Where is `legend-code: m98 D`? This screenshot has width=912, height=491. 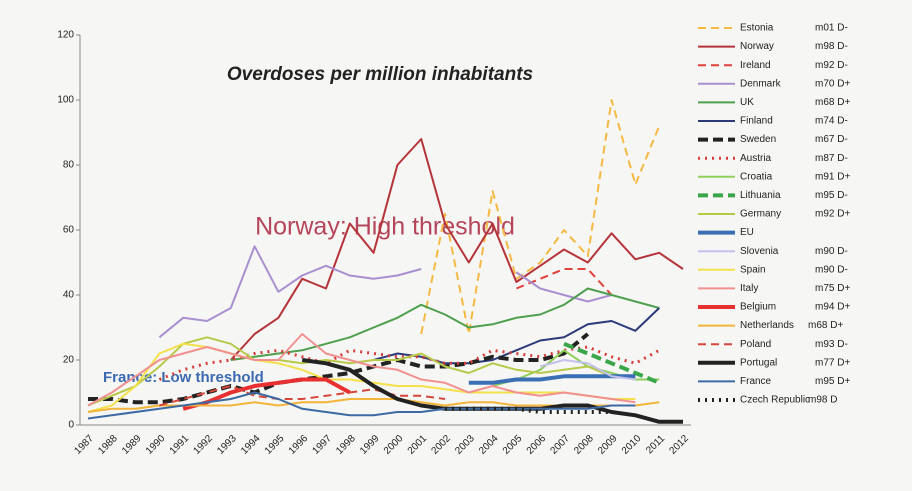 legend-code: m98 D is located at coordinates (822, 400).